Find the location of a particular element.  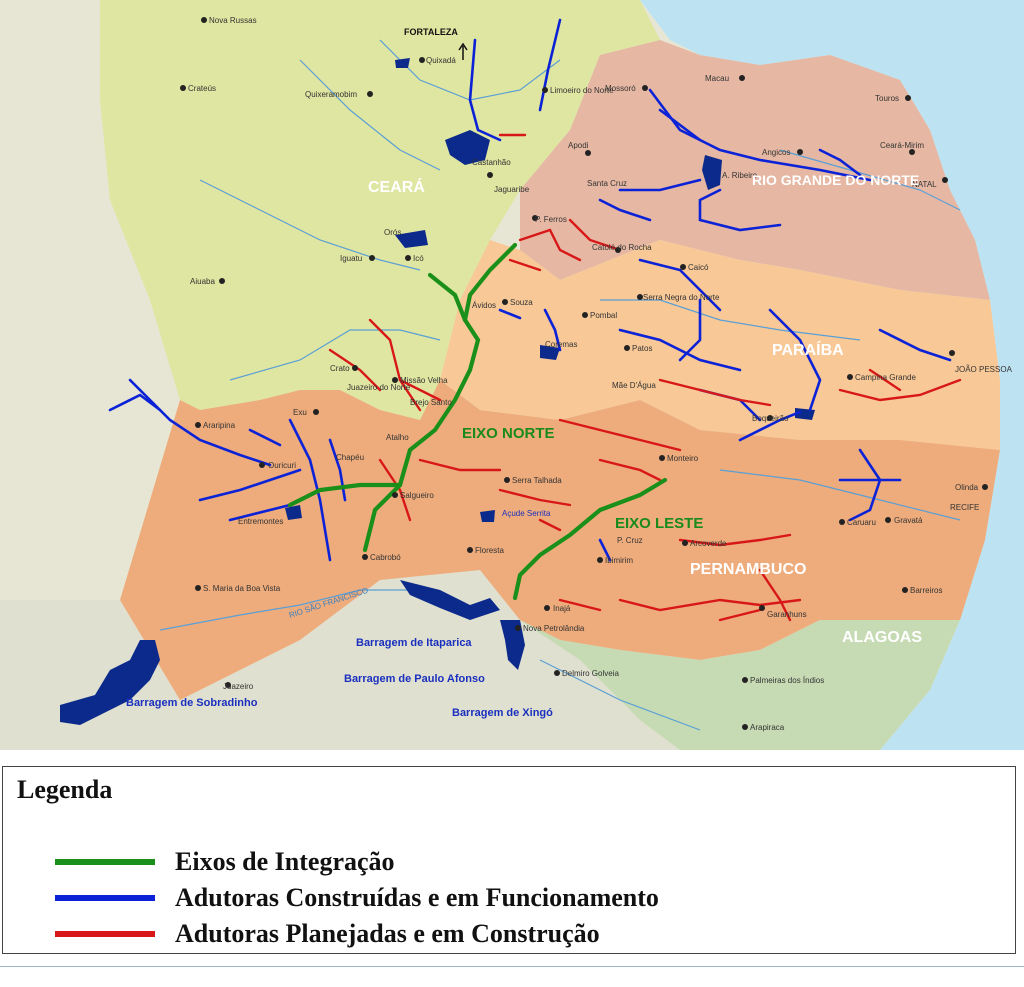

legend-item-label: Eixos de Integração is located at coordinates (285, 861).